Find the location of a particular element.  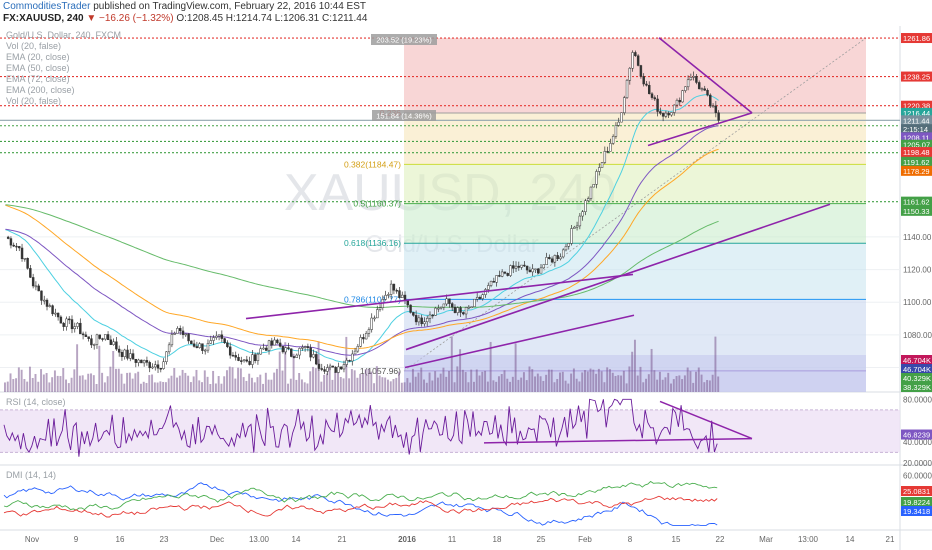

price-change: ▼ −16.26 (−1.32%) is located at coordinates (130, 18).